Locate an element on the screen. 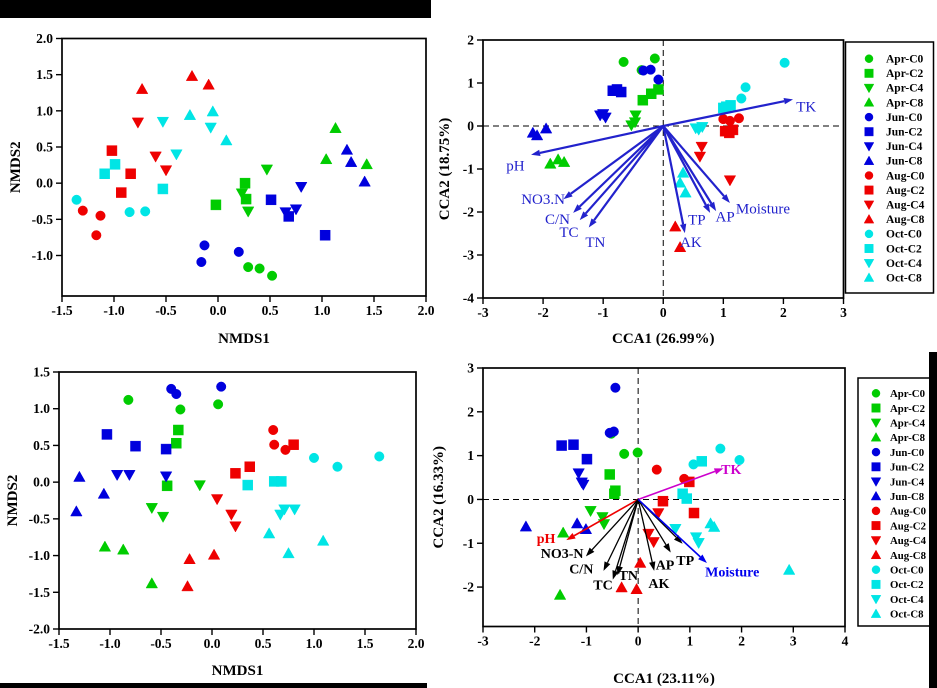 This screenshot has height=688, width=937. vector-label: TK is located at coordinates (731, 470).